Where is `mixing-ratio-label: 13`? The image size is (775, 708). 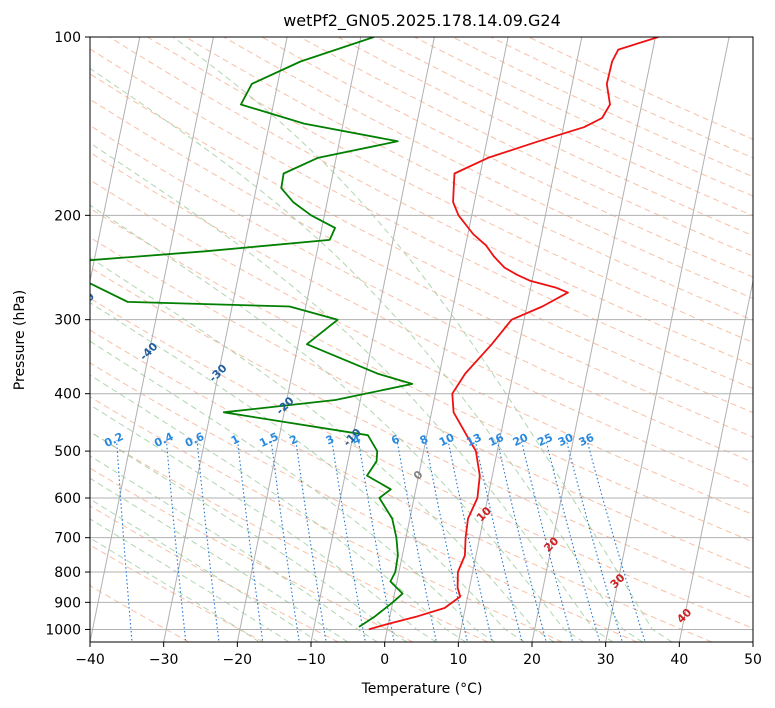 mixing-ratio-label: 13 is located at coordinates (473, 440).